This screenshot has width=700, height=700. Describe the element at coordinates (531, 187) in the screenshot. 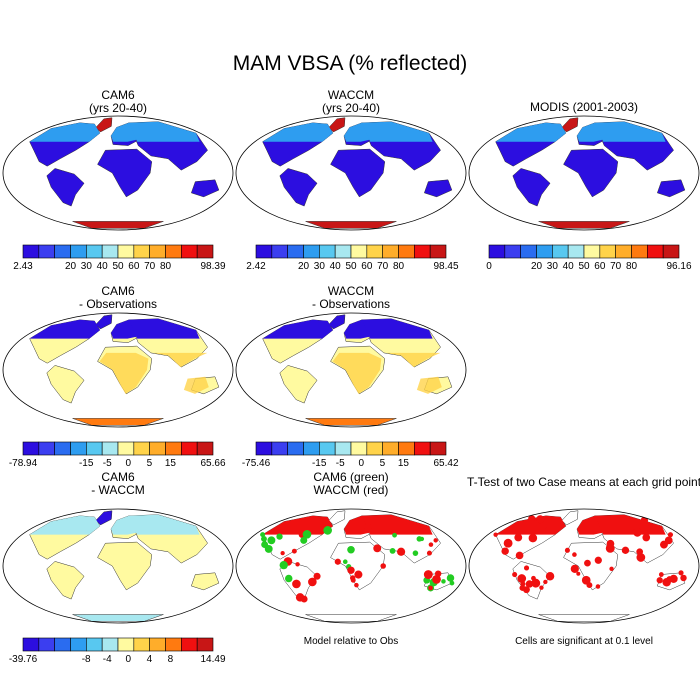

I see `landmass-samerica` at that location.